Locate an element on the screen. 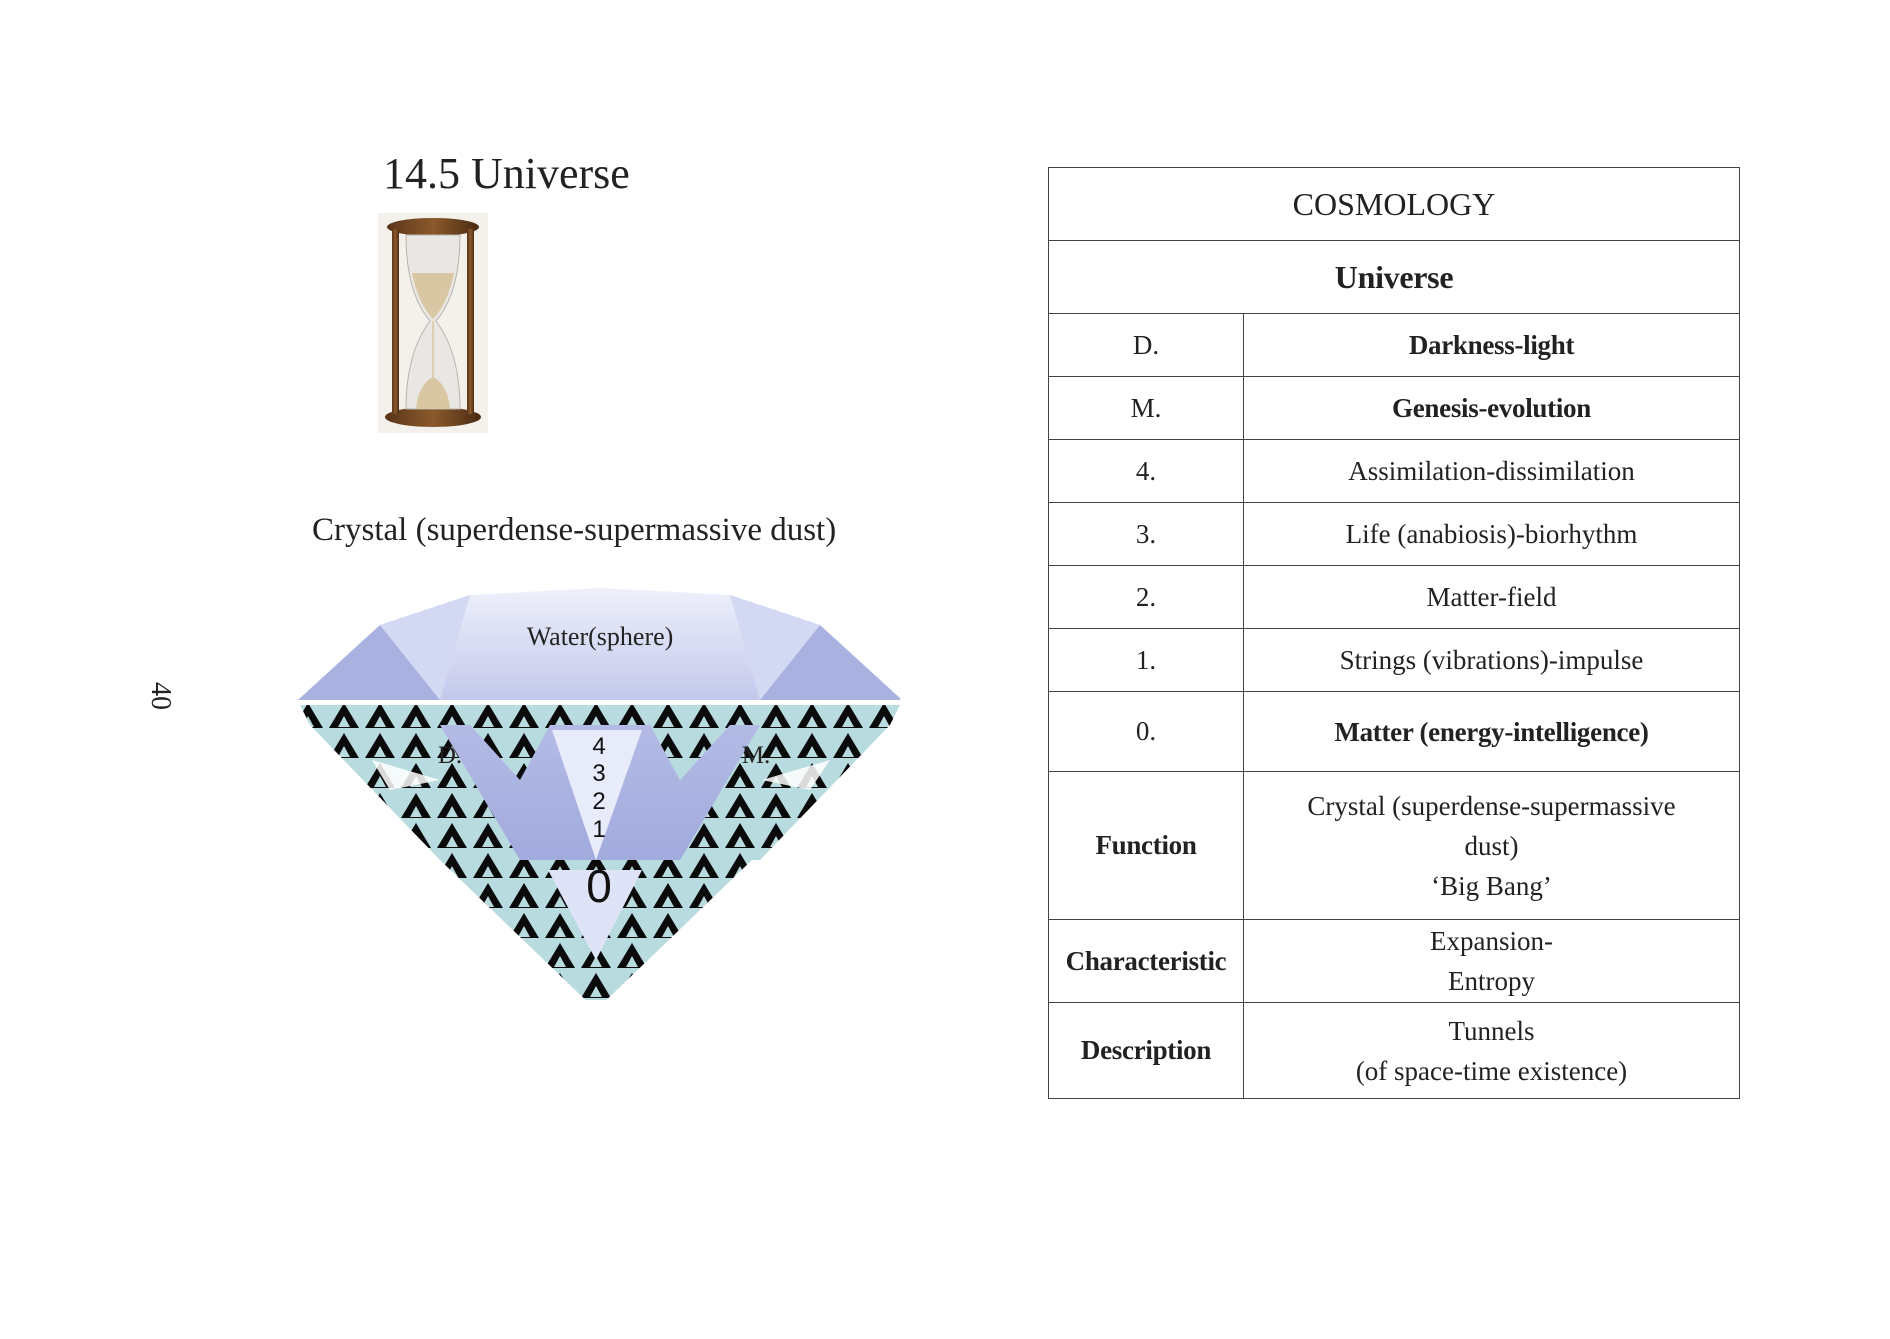  row-value: Assimilation-dissimilation is located at coordinates (1491, 471).